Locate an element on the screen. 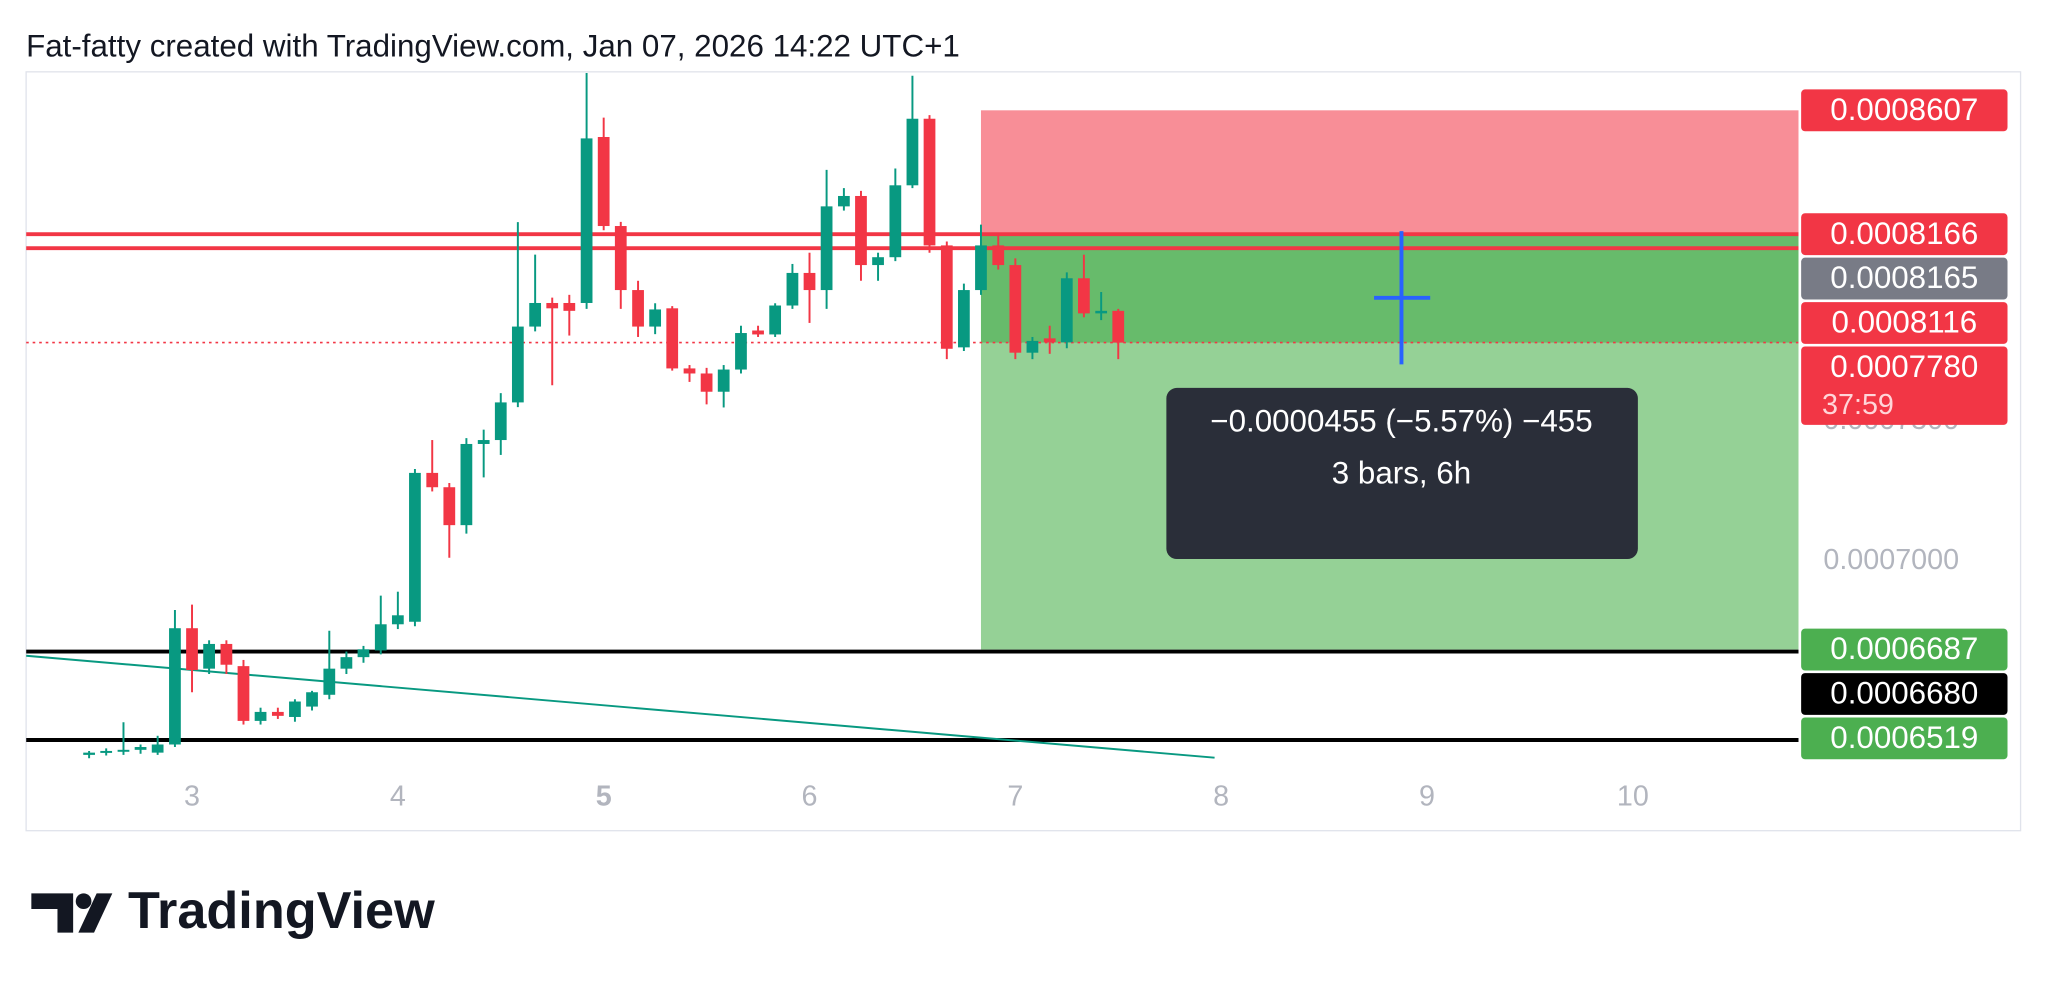  x-tick-label: 6 is located at coordinates (810, 797).